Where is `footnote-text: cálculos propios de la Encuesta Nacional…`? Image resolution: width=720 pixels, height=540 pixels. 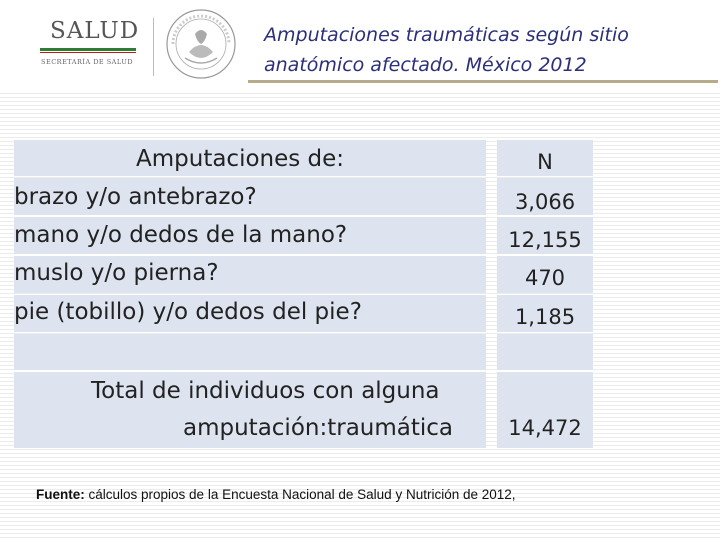 footnote-text: cálculos propios de la Encuesta Nacional… is located at coordinates (300, 494).